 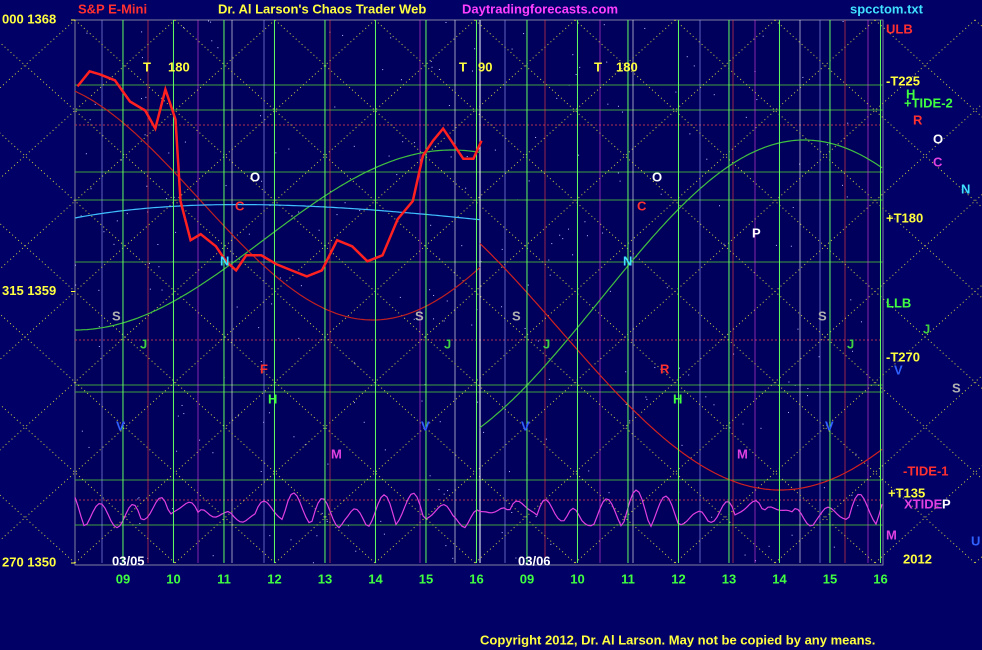 I want to click on x-tick-label: 13, so click(x=729, y=578).